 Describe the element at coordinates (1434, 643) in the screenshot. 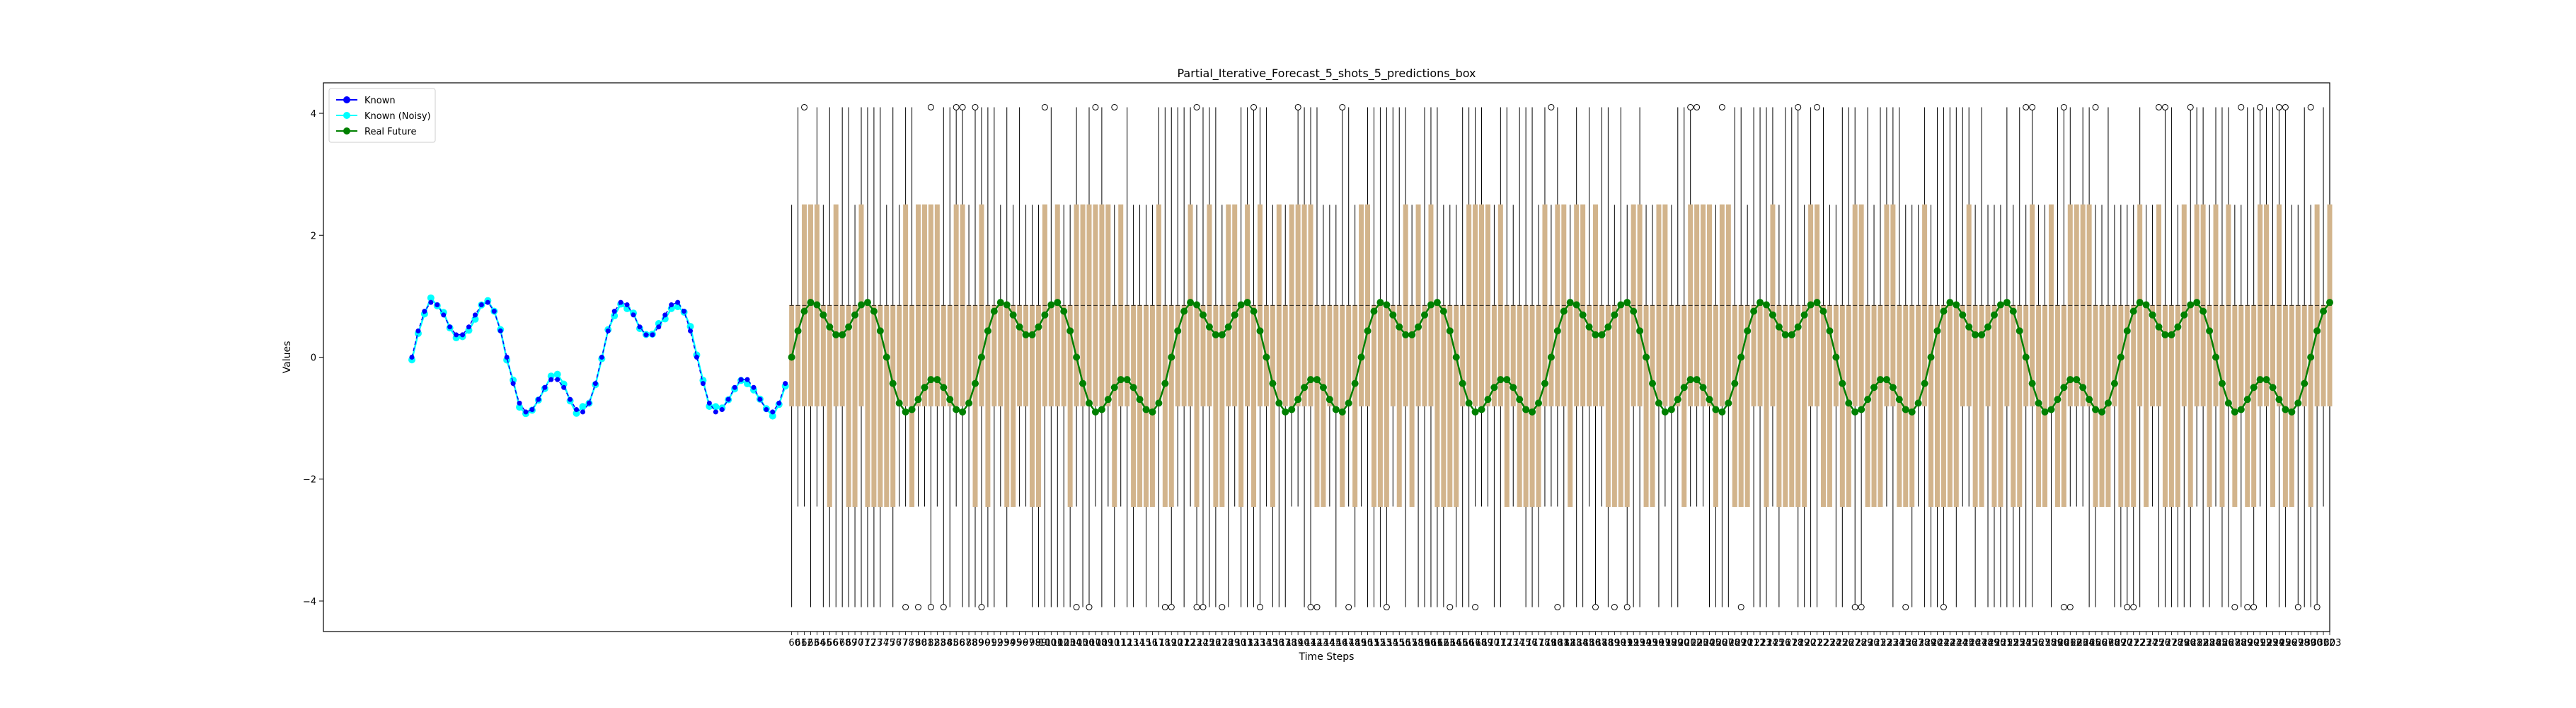

I see `x-tick-label: 161` at that location.